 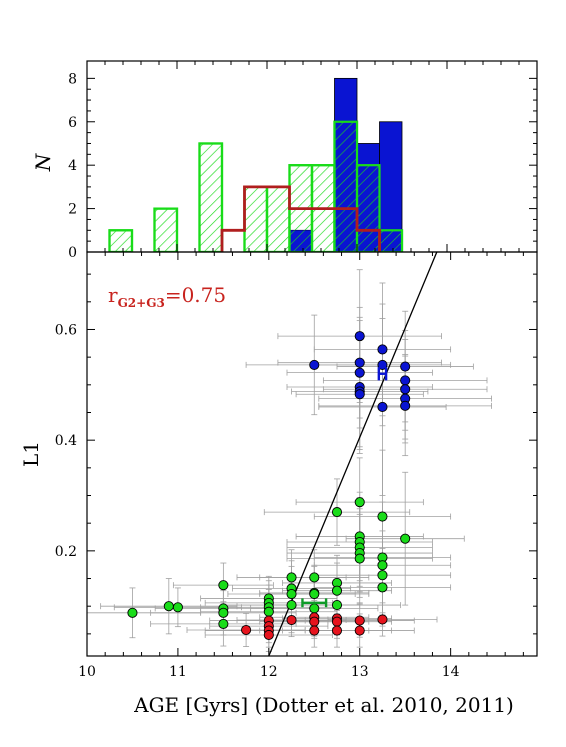 I want to click on scatter-y-tick-label: 0.4, so click(x=66, y=441).